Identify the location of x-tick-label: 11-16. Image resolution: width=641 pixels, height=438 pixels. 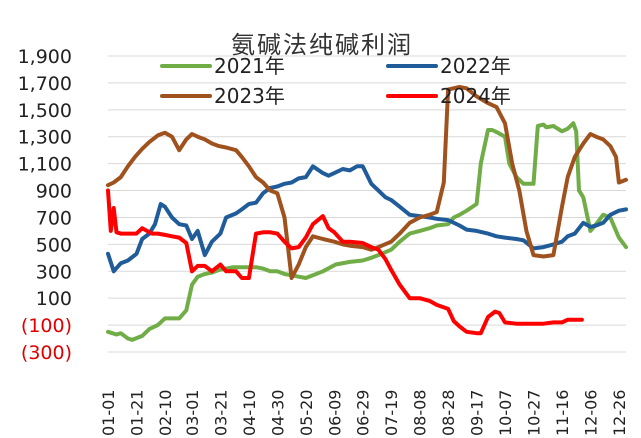
(562, 413).